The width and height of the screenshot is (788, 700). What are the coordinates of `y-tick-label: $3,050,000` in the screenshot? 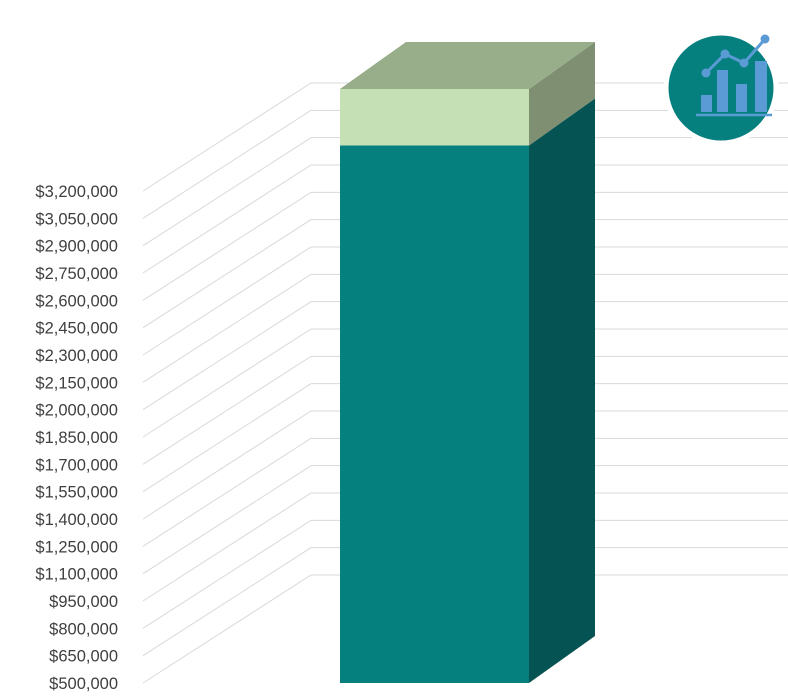 It's located at (76, 219).